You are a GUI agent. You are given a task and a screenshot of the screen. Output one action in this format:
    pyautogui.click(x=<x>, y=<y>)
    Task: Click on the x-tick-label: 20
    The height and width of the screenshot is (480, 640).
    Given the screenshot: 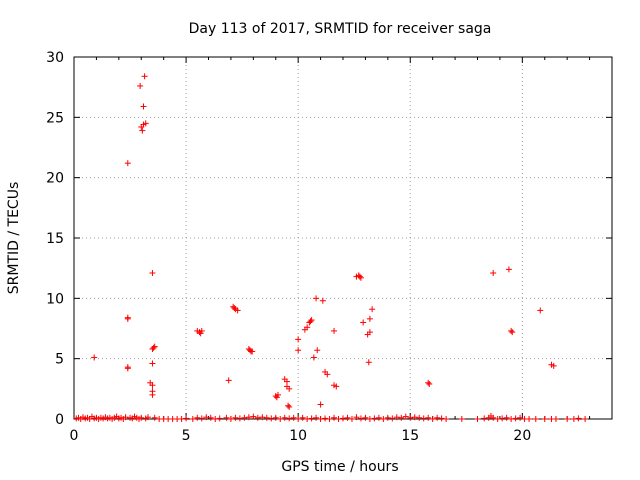 What is the action you would take?
    pyautogui.click(x=522, y=436)
    